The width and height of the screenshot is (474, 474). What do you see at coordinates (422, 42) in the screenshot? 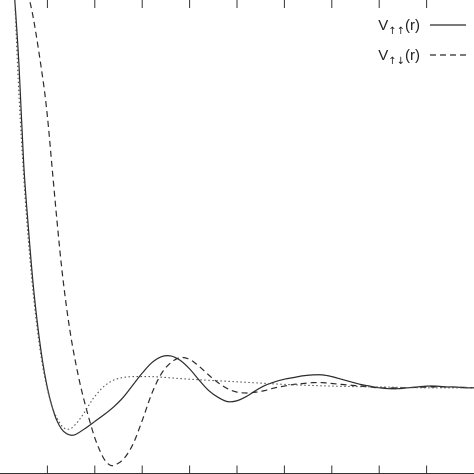
I see `legend: V↑↑(r) V↑↓(r)` at bounding box center [422, 42].